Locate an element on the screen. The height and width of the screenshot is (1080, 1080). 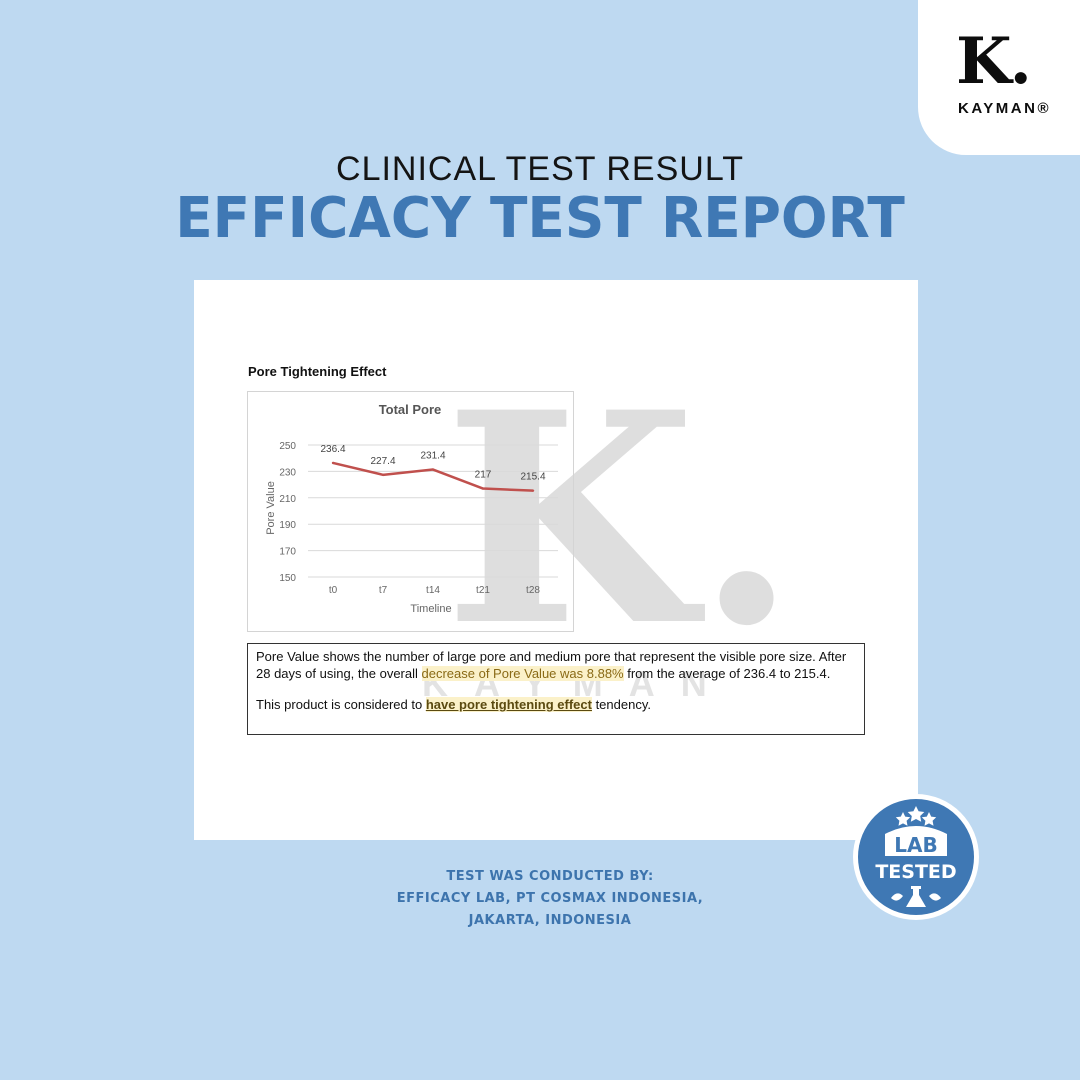
badge-line-1: LAB is located at coordinates (915, 845).